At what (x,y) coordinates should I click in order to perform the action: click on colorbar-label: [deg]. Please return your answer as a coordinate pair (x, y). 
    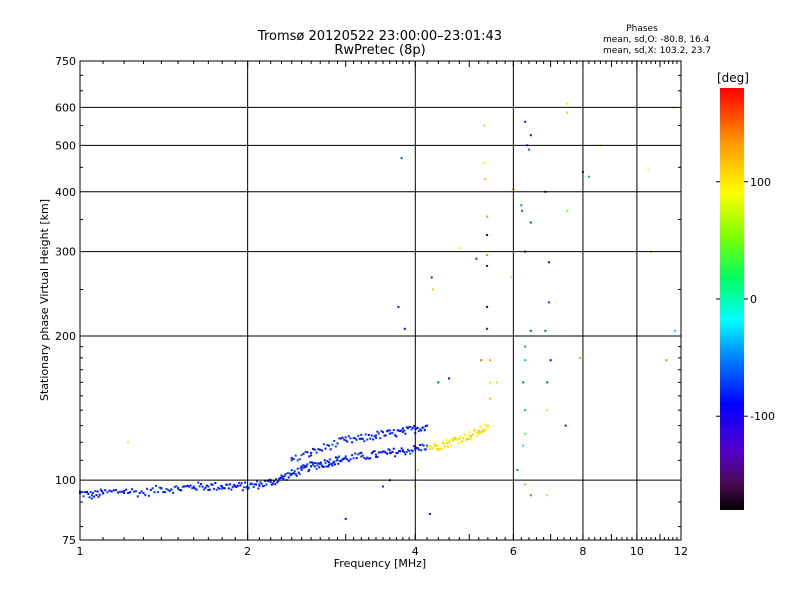
    Looking at the image, I should click on (733, 78).